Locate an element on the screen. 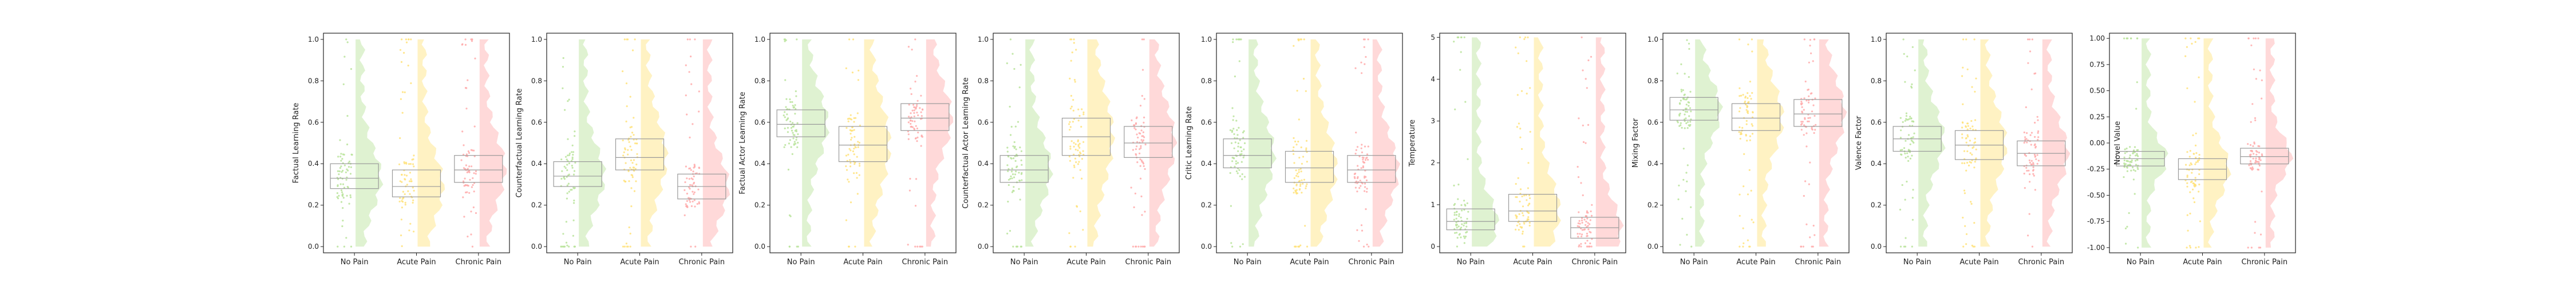 The image size is (2576, 286). y-tick-label: 0.0 is located at coordinates (983, 247).